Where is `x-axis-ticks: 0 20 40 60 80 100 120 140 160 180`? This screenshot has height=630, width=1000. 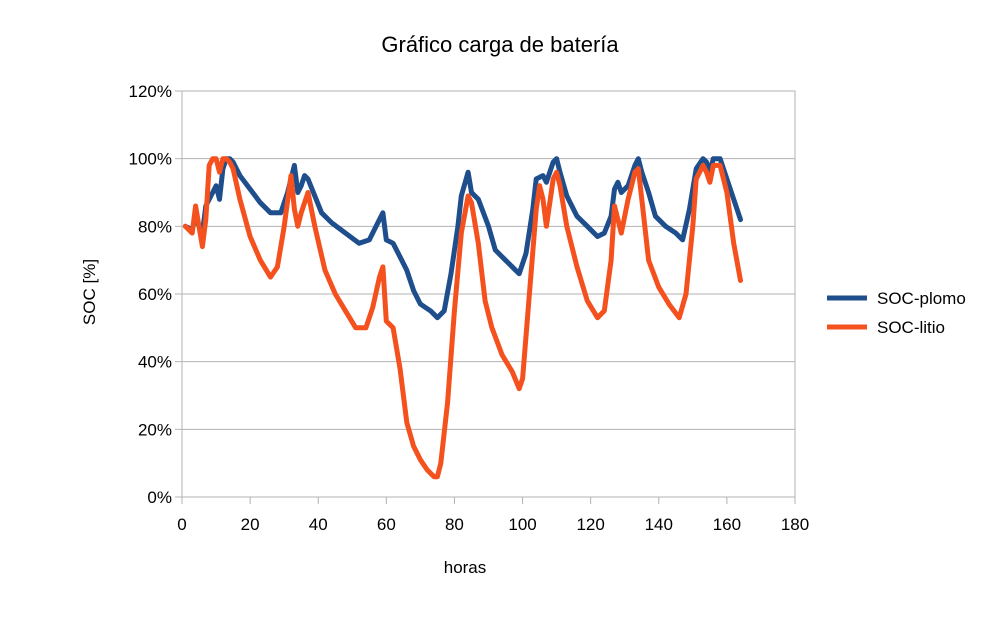
x-axis-ticks: 0 20 40 60 80 100 120 140 160 180 is located at coordinates (493, 515).